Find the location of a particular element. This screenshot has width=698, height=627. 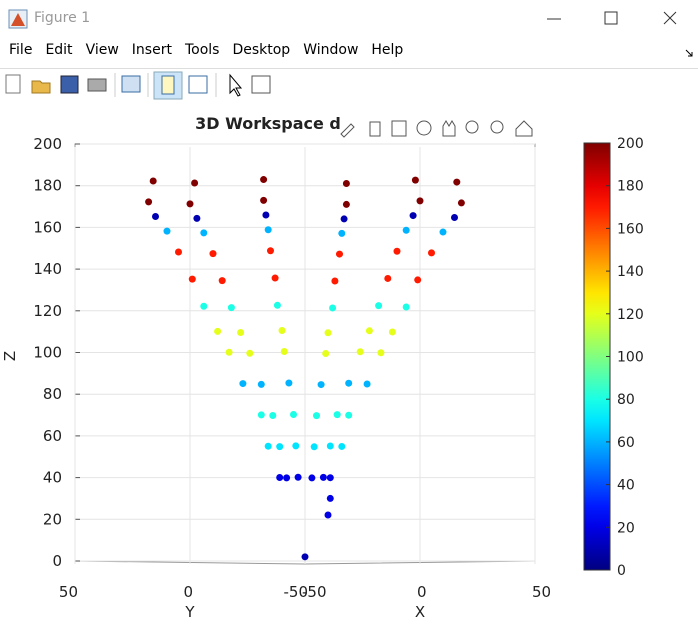

save-icon is located at coordinates (69, 84).